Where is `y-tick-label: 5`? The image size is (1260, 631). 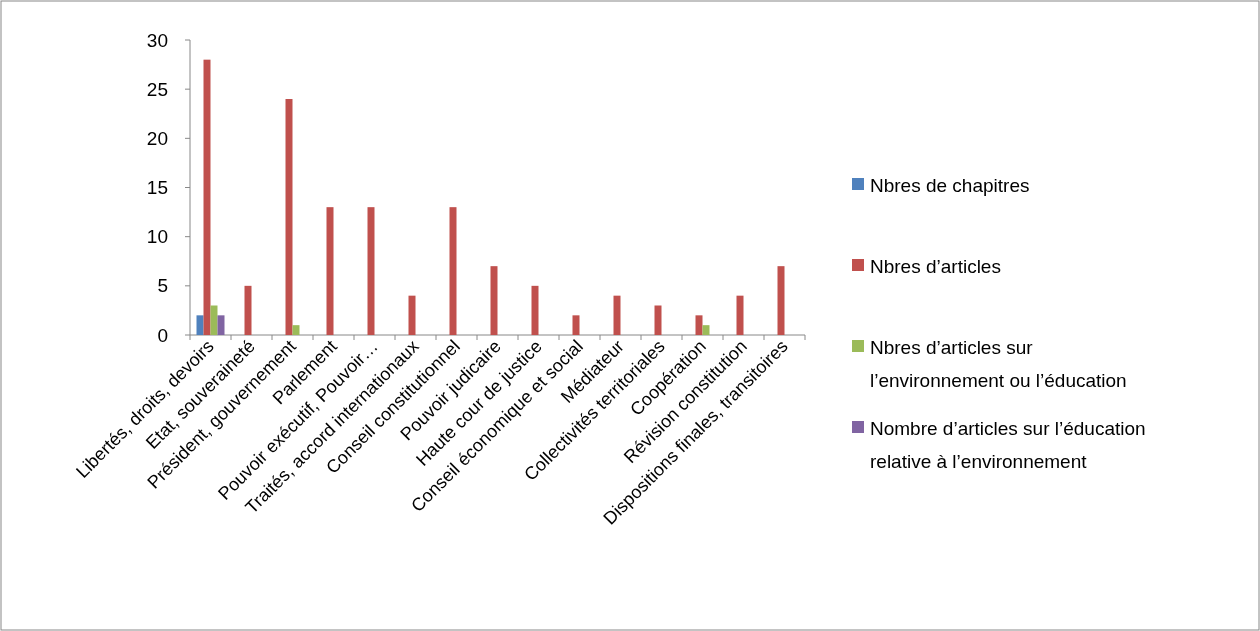
y-tick-label: 5 is located at coordinates (162, 286).